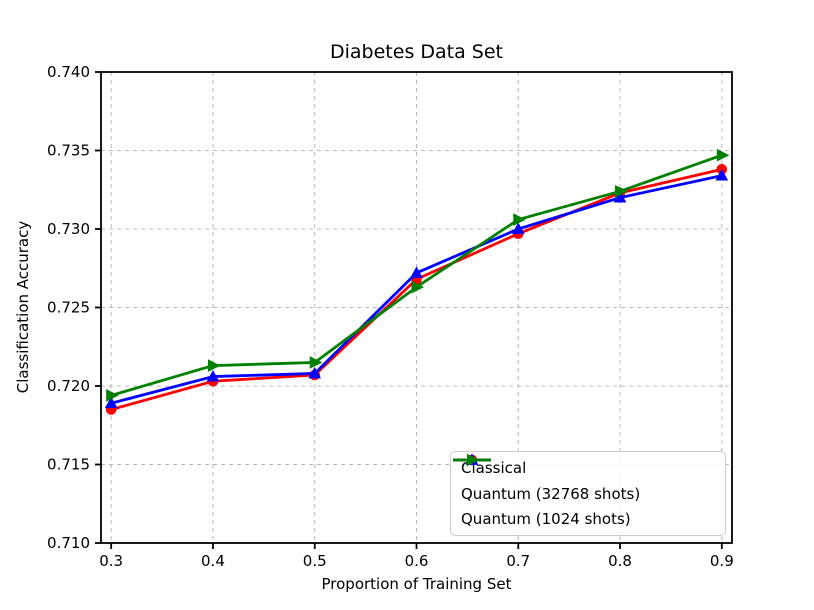 The width and height of the screenshot is (814, 610). Describe the element at coordinates (416, 584) in the screenshot. I see `x-axis-label: Proportion of Training Set` at that location.